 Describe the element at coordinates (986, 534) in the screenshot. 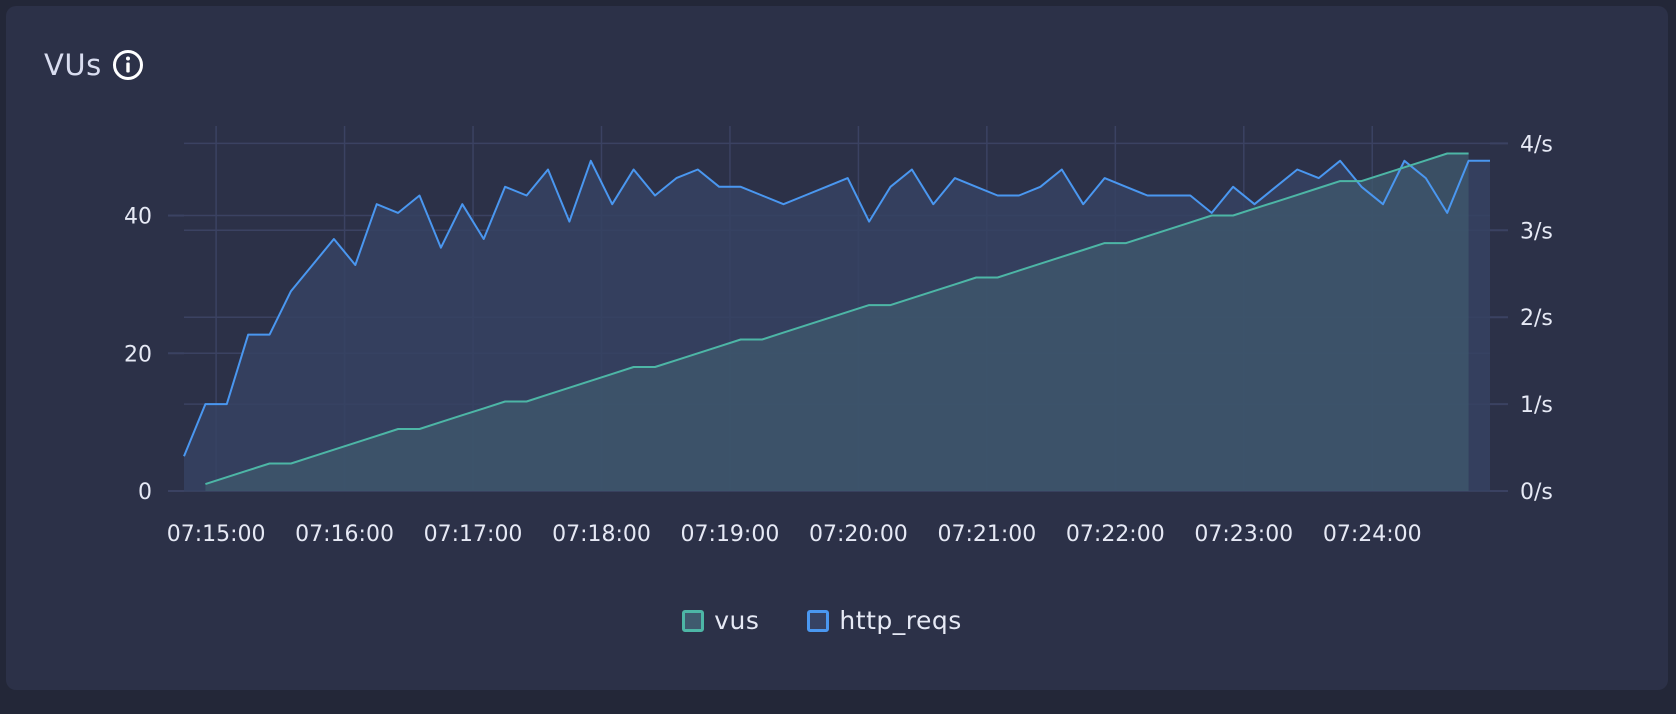

I see `x-tick-label: 07:21:00` at that location.